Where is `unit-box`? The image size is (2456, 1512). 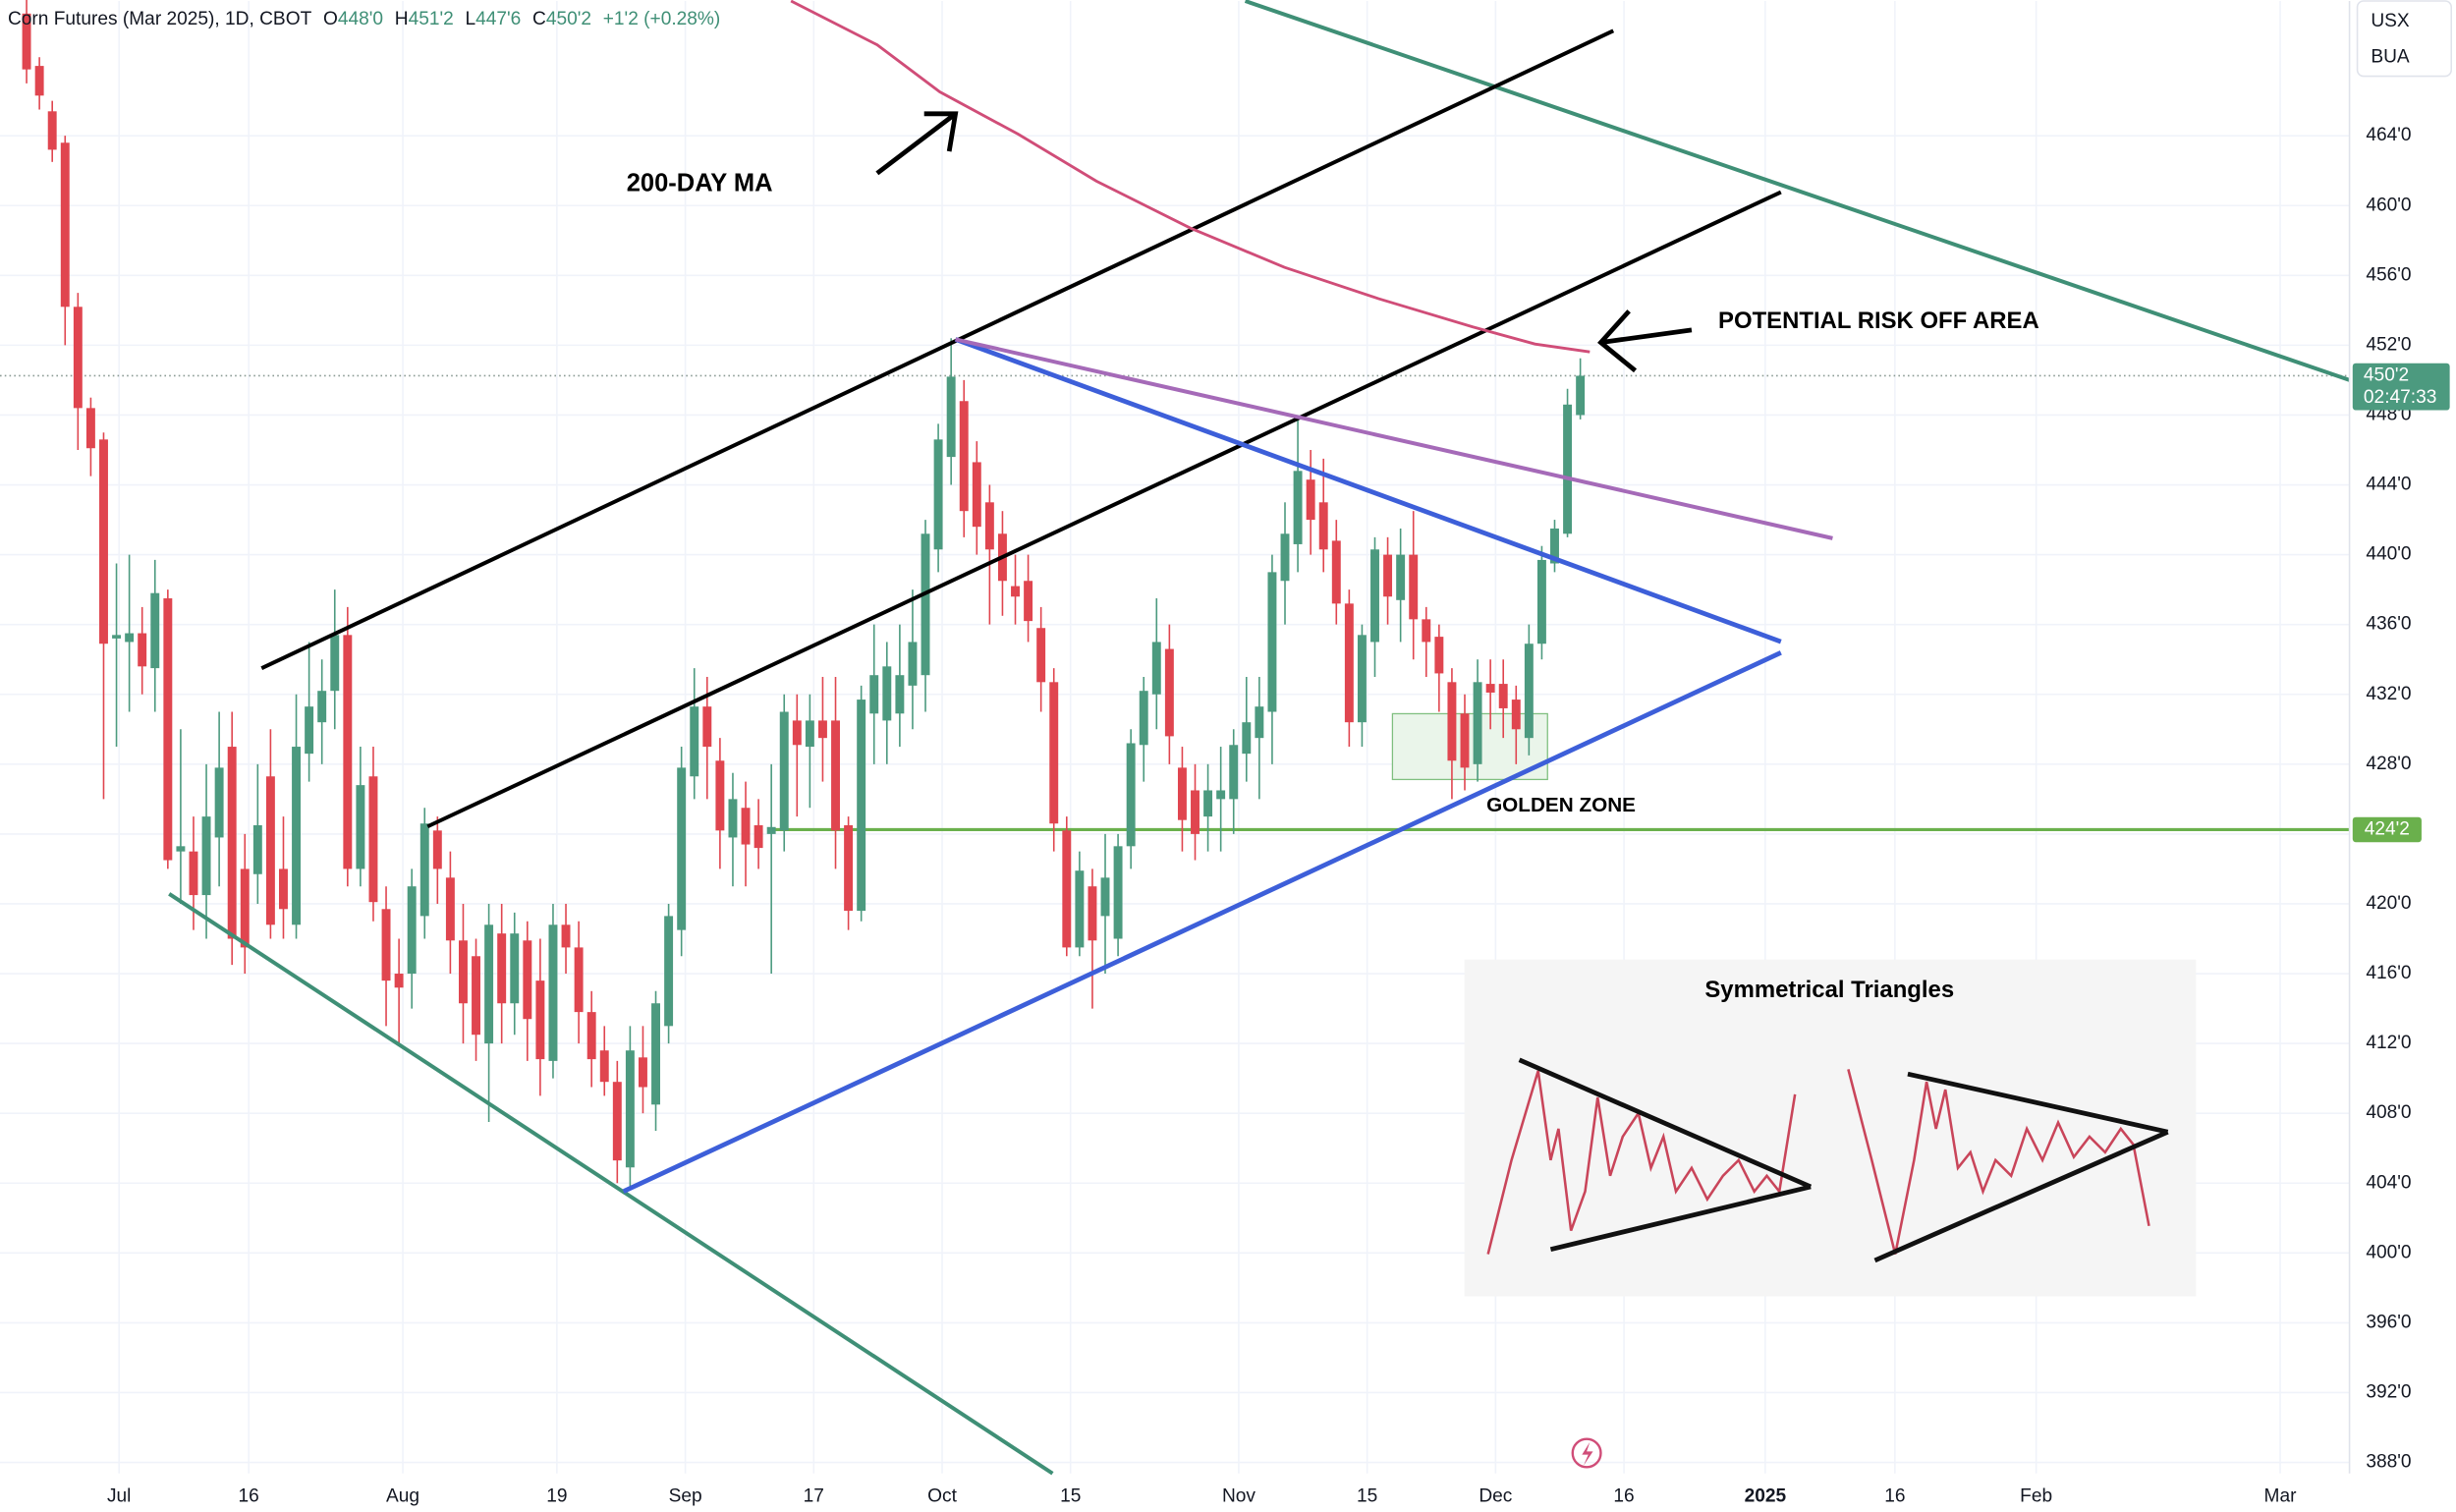 unit-box is located at coordinates (2405, 39).